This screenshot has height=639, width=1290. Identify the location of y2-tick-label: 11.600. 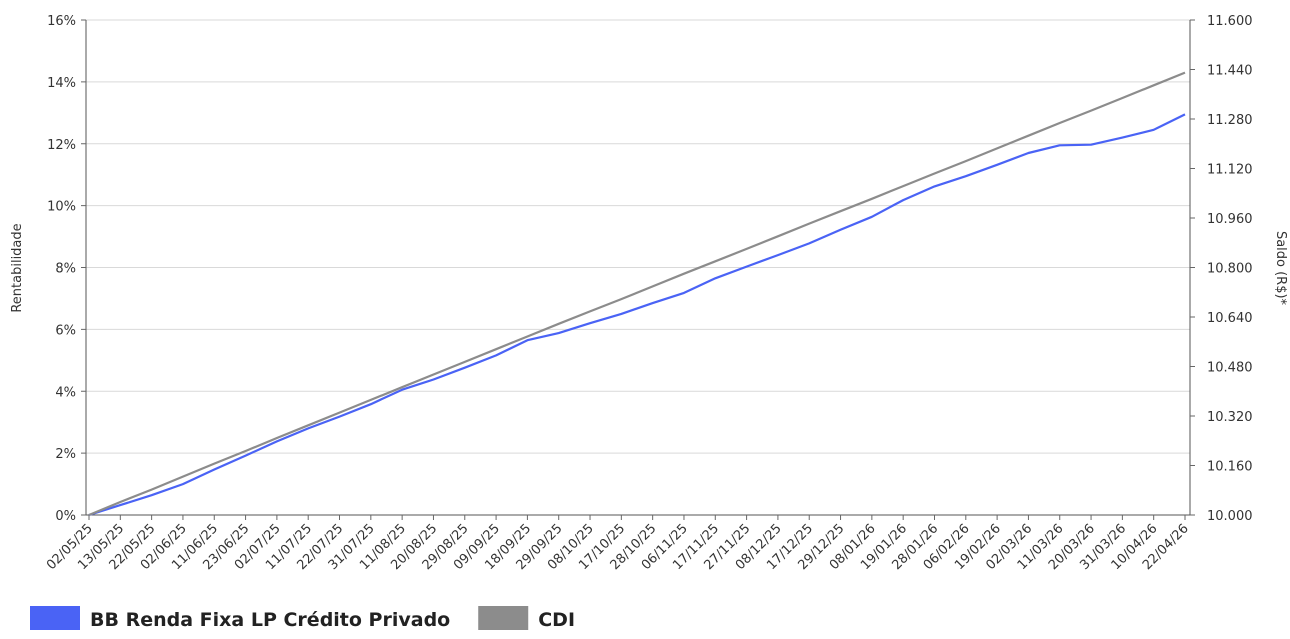
(1230, 21).